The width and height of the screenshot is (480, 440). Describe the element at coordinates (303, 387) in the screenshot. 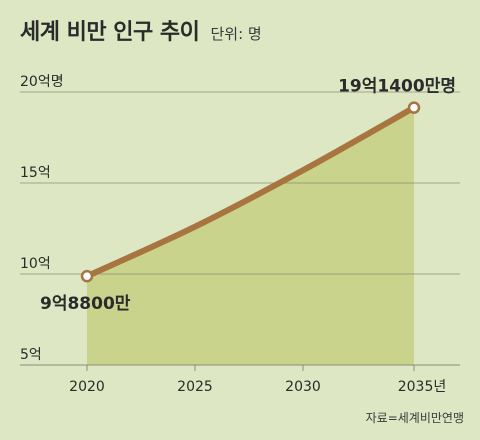

I see `x-tick-label: 2030` at that location.